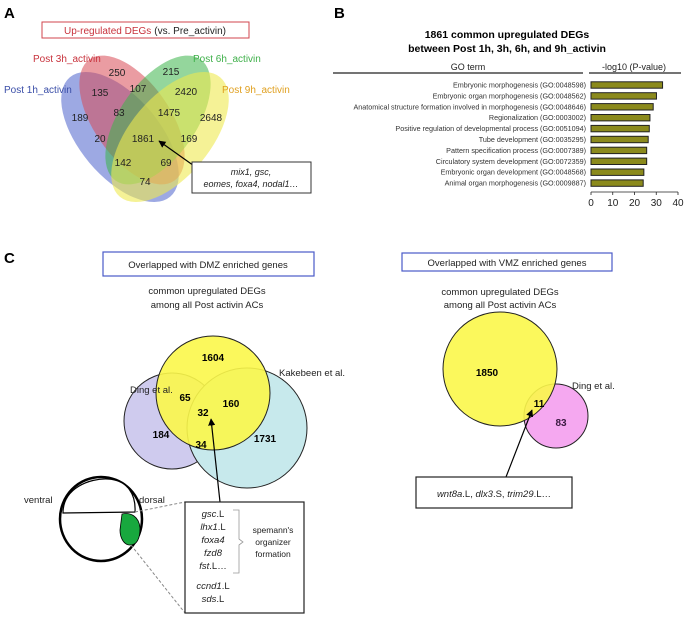 This screenshot has width=685, height=617. I want to click on set-label-1h: Post 1h_activin, so click(38, 90).